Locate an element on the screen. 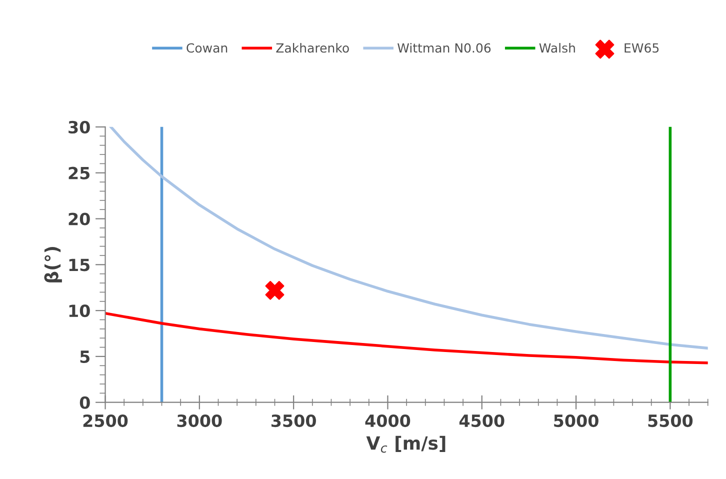 Image resolution: width=726 pixels, height=479 pixels. x-tick-label: 3000 is located at coordinates (199, 421).